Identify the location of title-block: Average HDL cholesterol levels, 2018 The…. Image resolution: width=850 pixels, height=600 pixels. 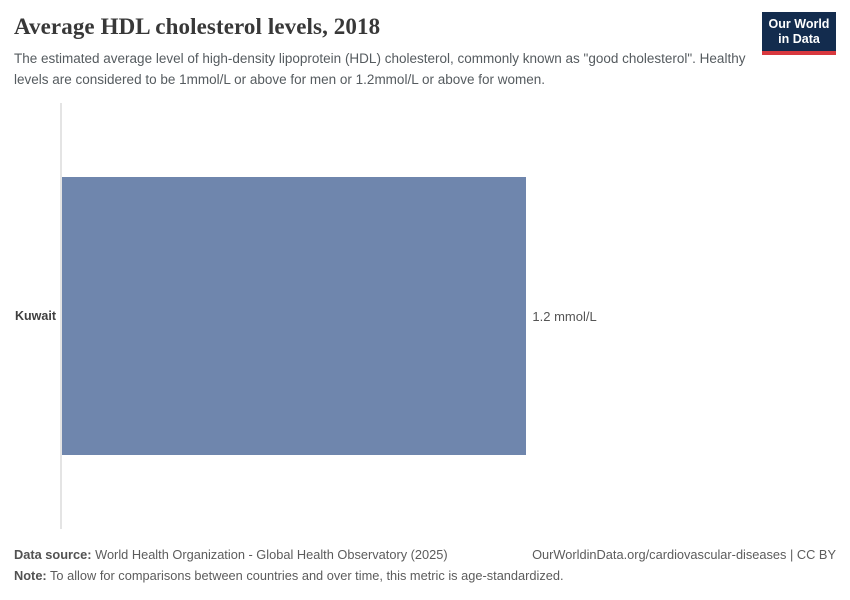
(388, 51).